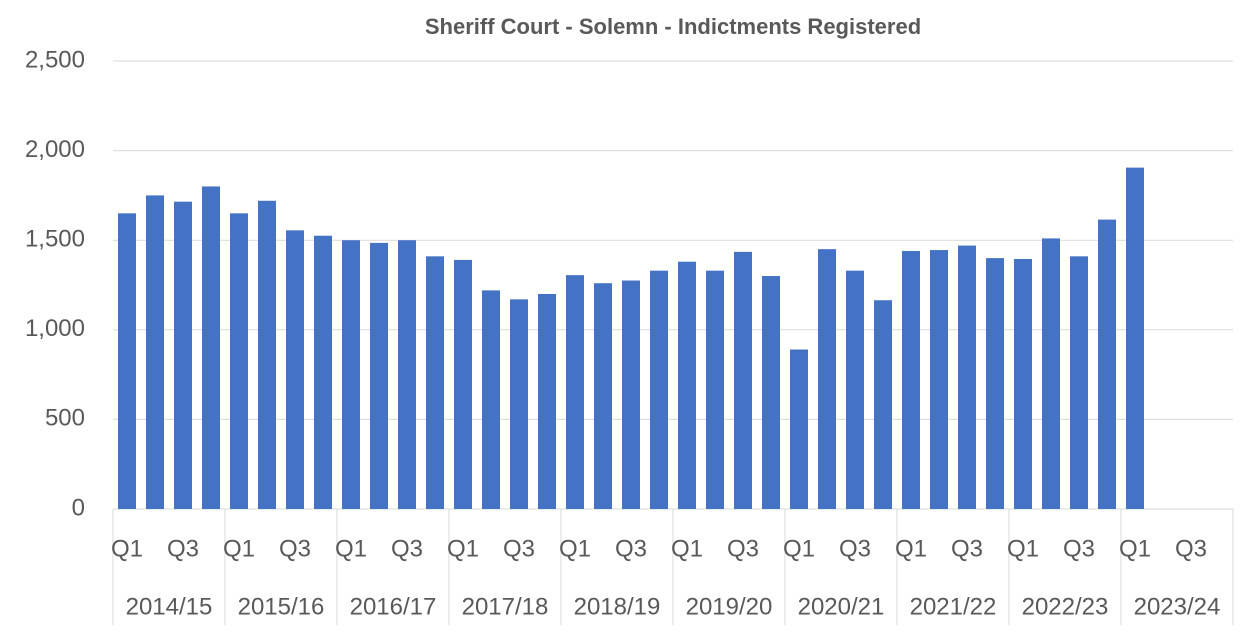 This screenshot has height=633, width=1243. Describe the element at coordinates (617, 606) in the screenshot. I see `group-label: 2018/19` at that location.